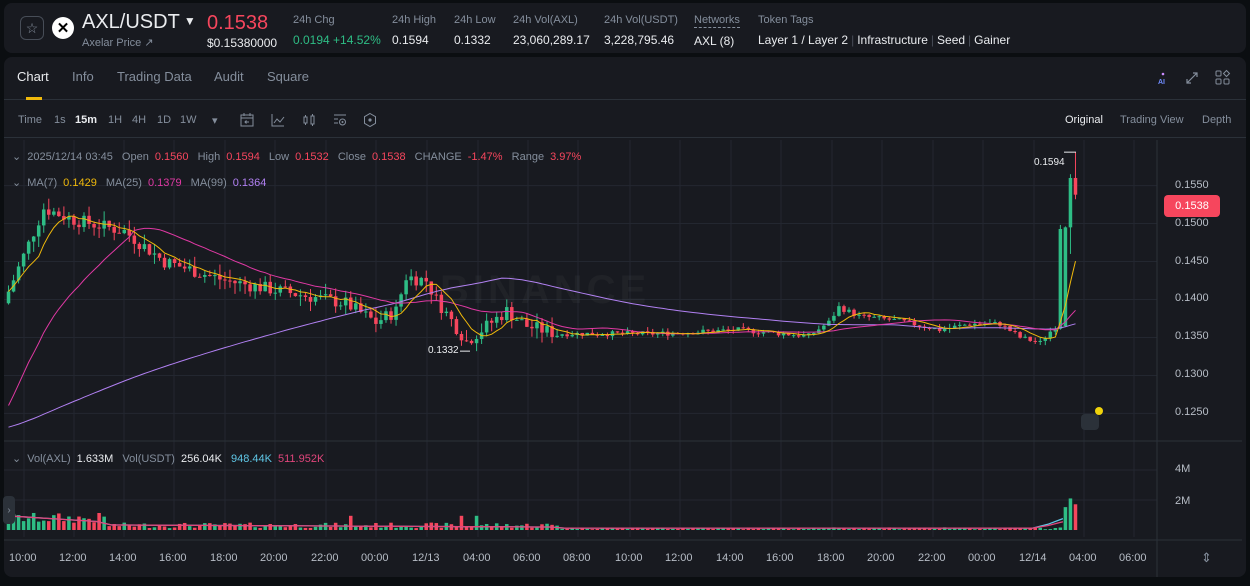 This screenshot has height=586, width=1250. What do you see at coordinates (215, 121) in the screenshot?
I see `interval-dropdown-icon: ▾` at bounding box center [215, 121].